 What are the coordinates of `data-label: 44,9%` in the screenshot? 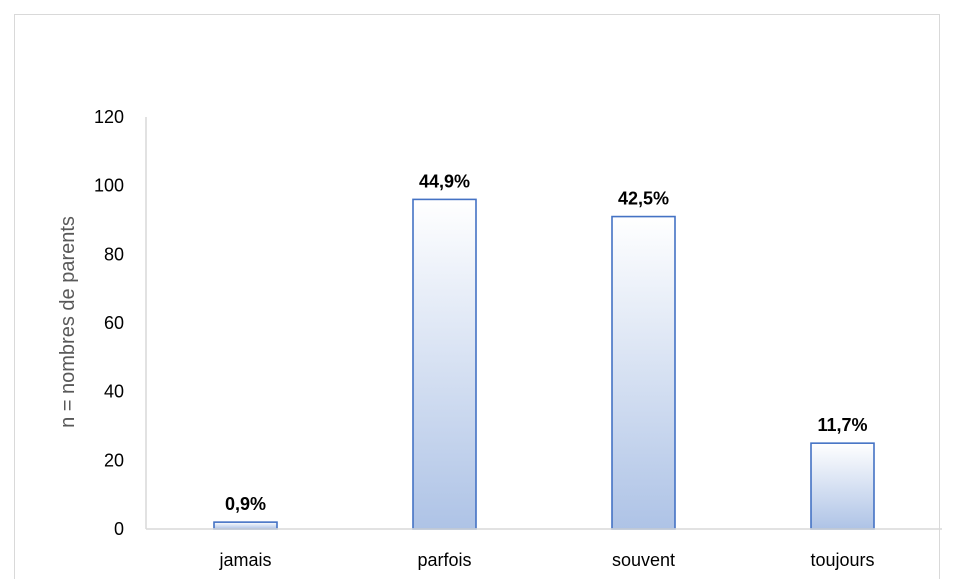 It's located at (444, 181).